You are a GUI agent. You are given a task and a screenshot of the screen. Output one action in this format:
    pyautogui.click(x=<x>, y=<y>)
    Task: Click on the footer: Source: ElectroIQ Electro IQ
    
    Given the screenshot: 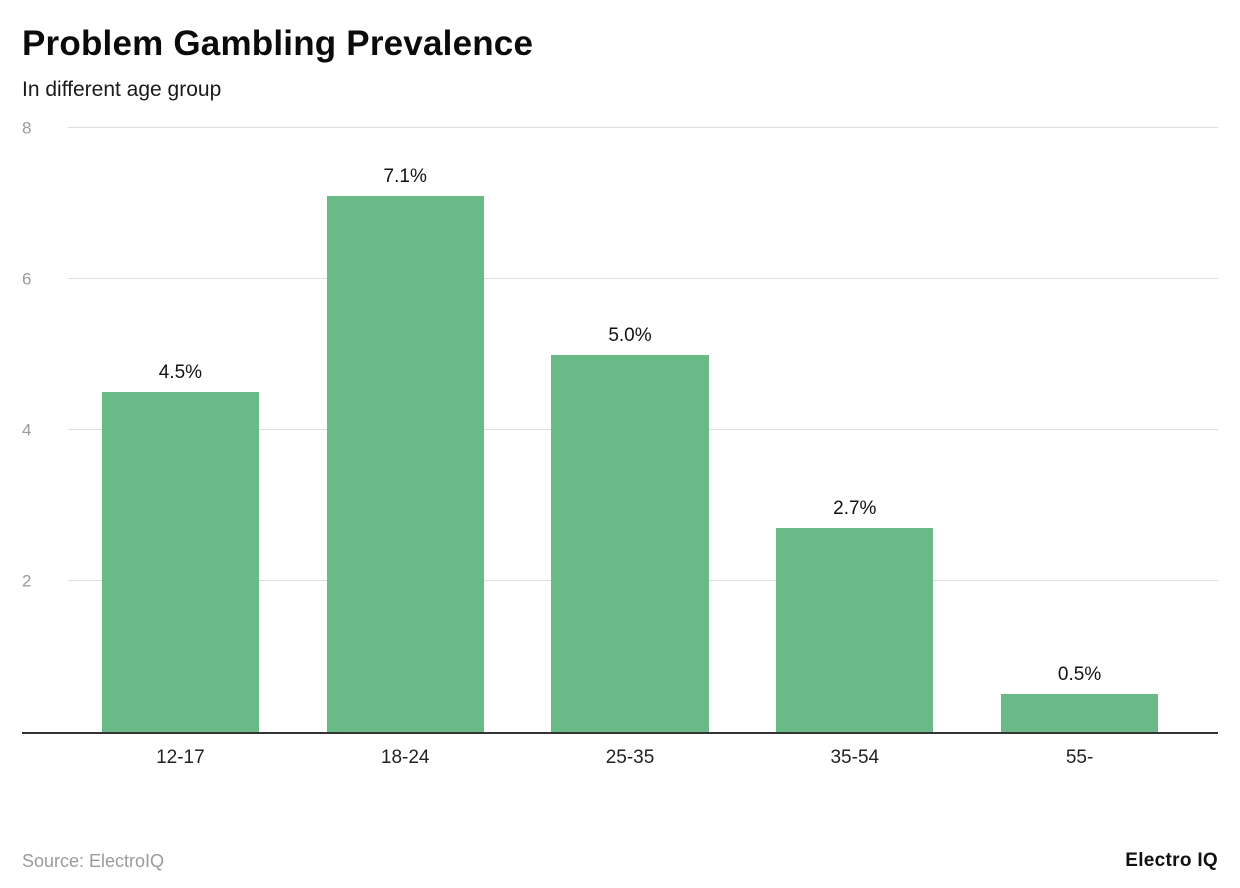 What is the action you would take?
    pyautogui.click(x=620, y=861)
    